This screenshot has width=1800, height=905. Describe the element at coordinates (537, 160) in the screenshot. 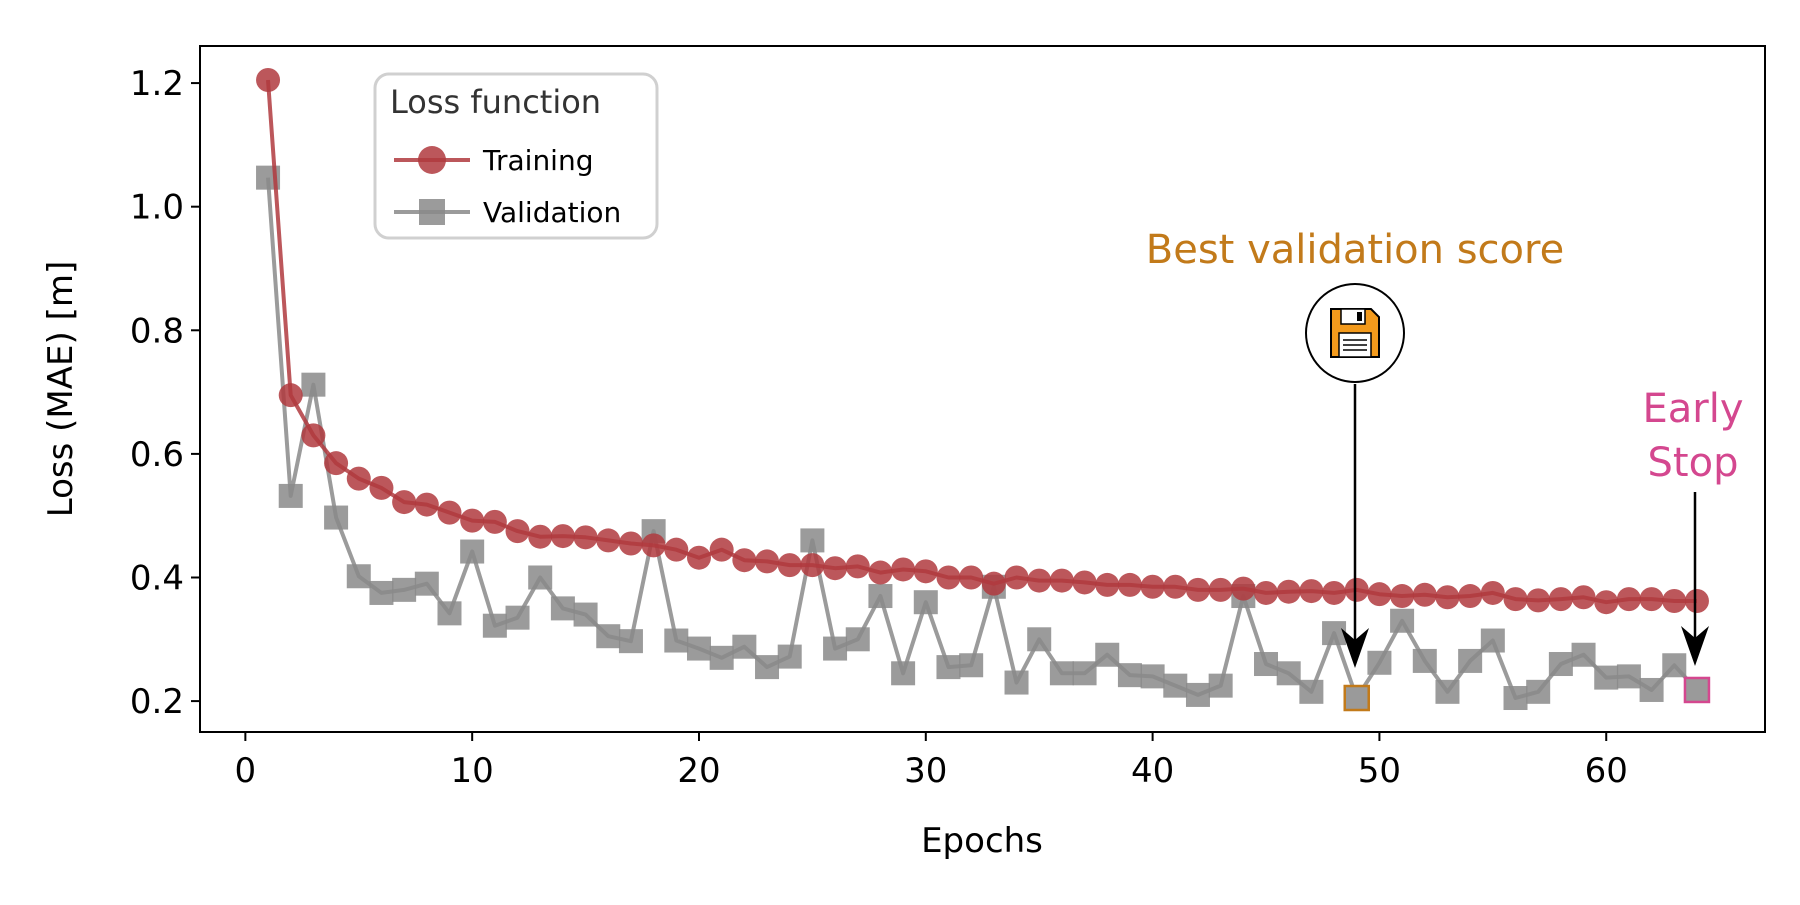

I see `legend-label-training: Training` at that location.